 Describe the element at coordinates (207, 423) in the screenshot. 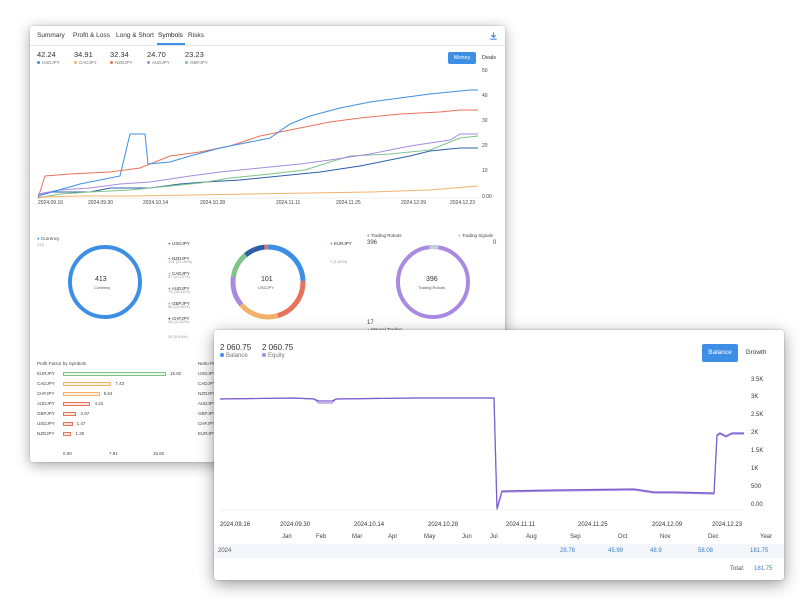

I see `netto-symbol: CHFJPY` at that location.